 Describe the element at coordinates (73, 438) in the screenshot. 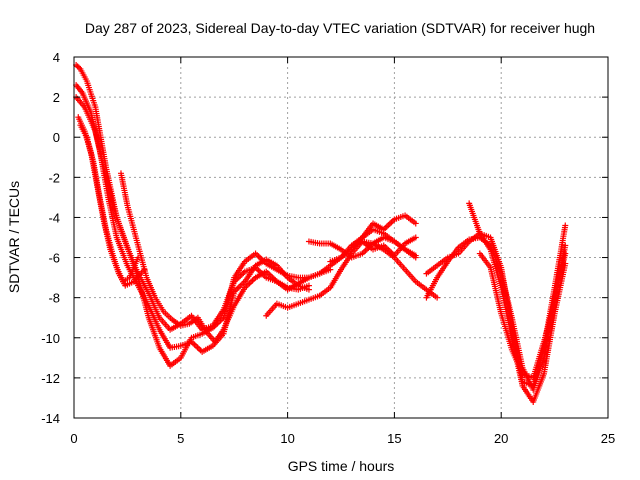

I see `x-tick-label: 0` at that location.